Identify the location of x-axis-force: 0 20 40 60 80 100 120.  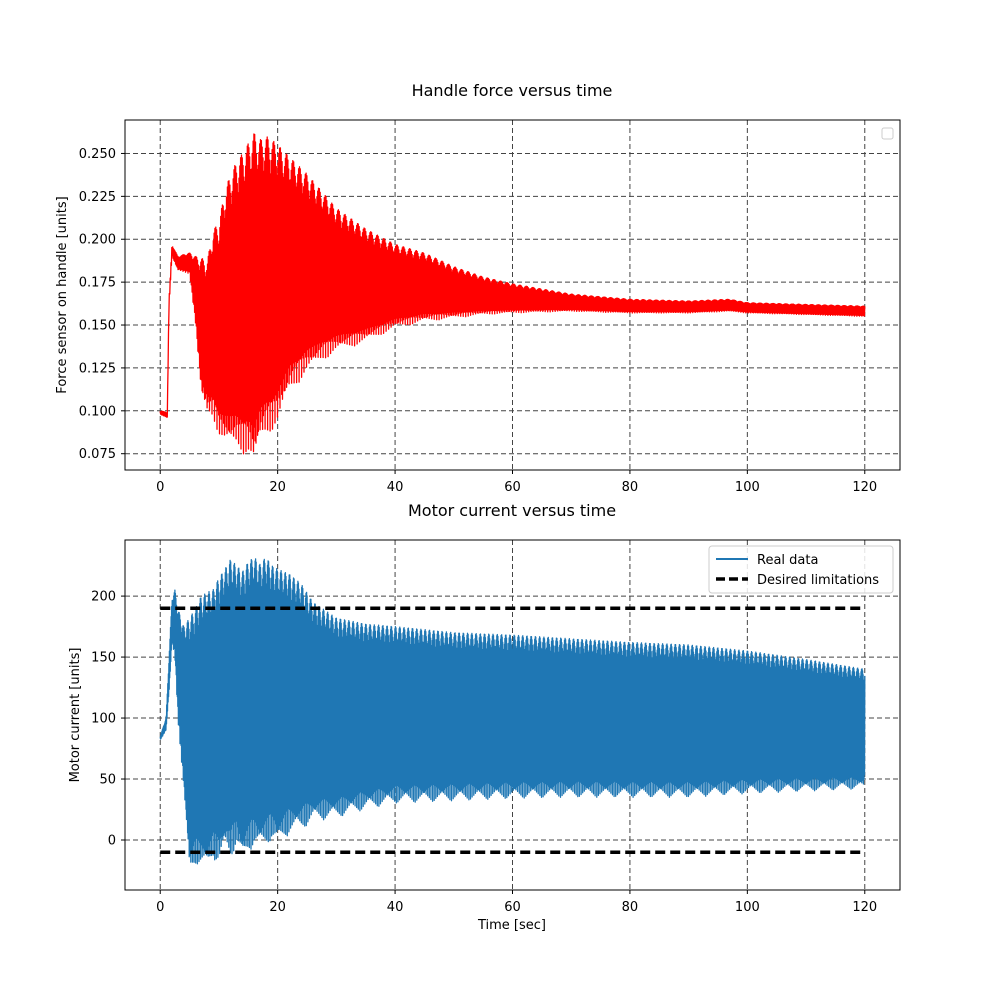
(516, 482).